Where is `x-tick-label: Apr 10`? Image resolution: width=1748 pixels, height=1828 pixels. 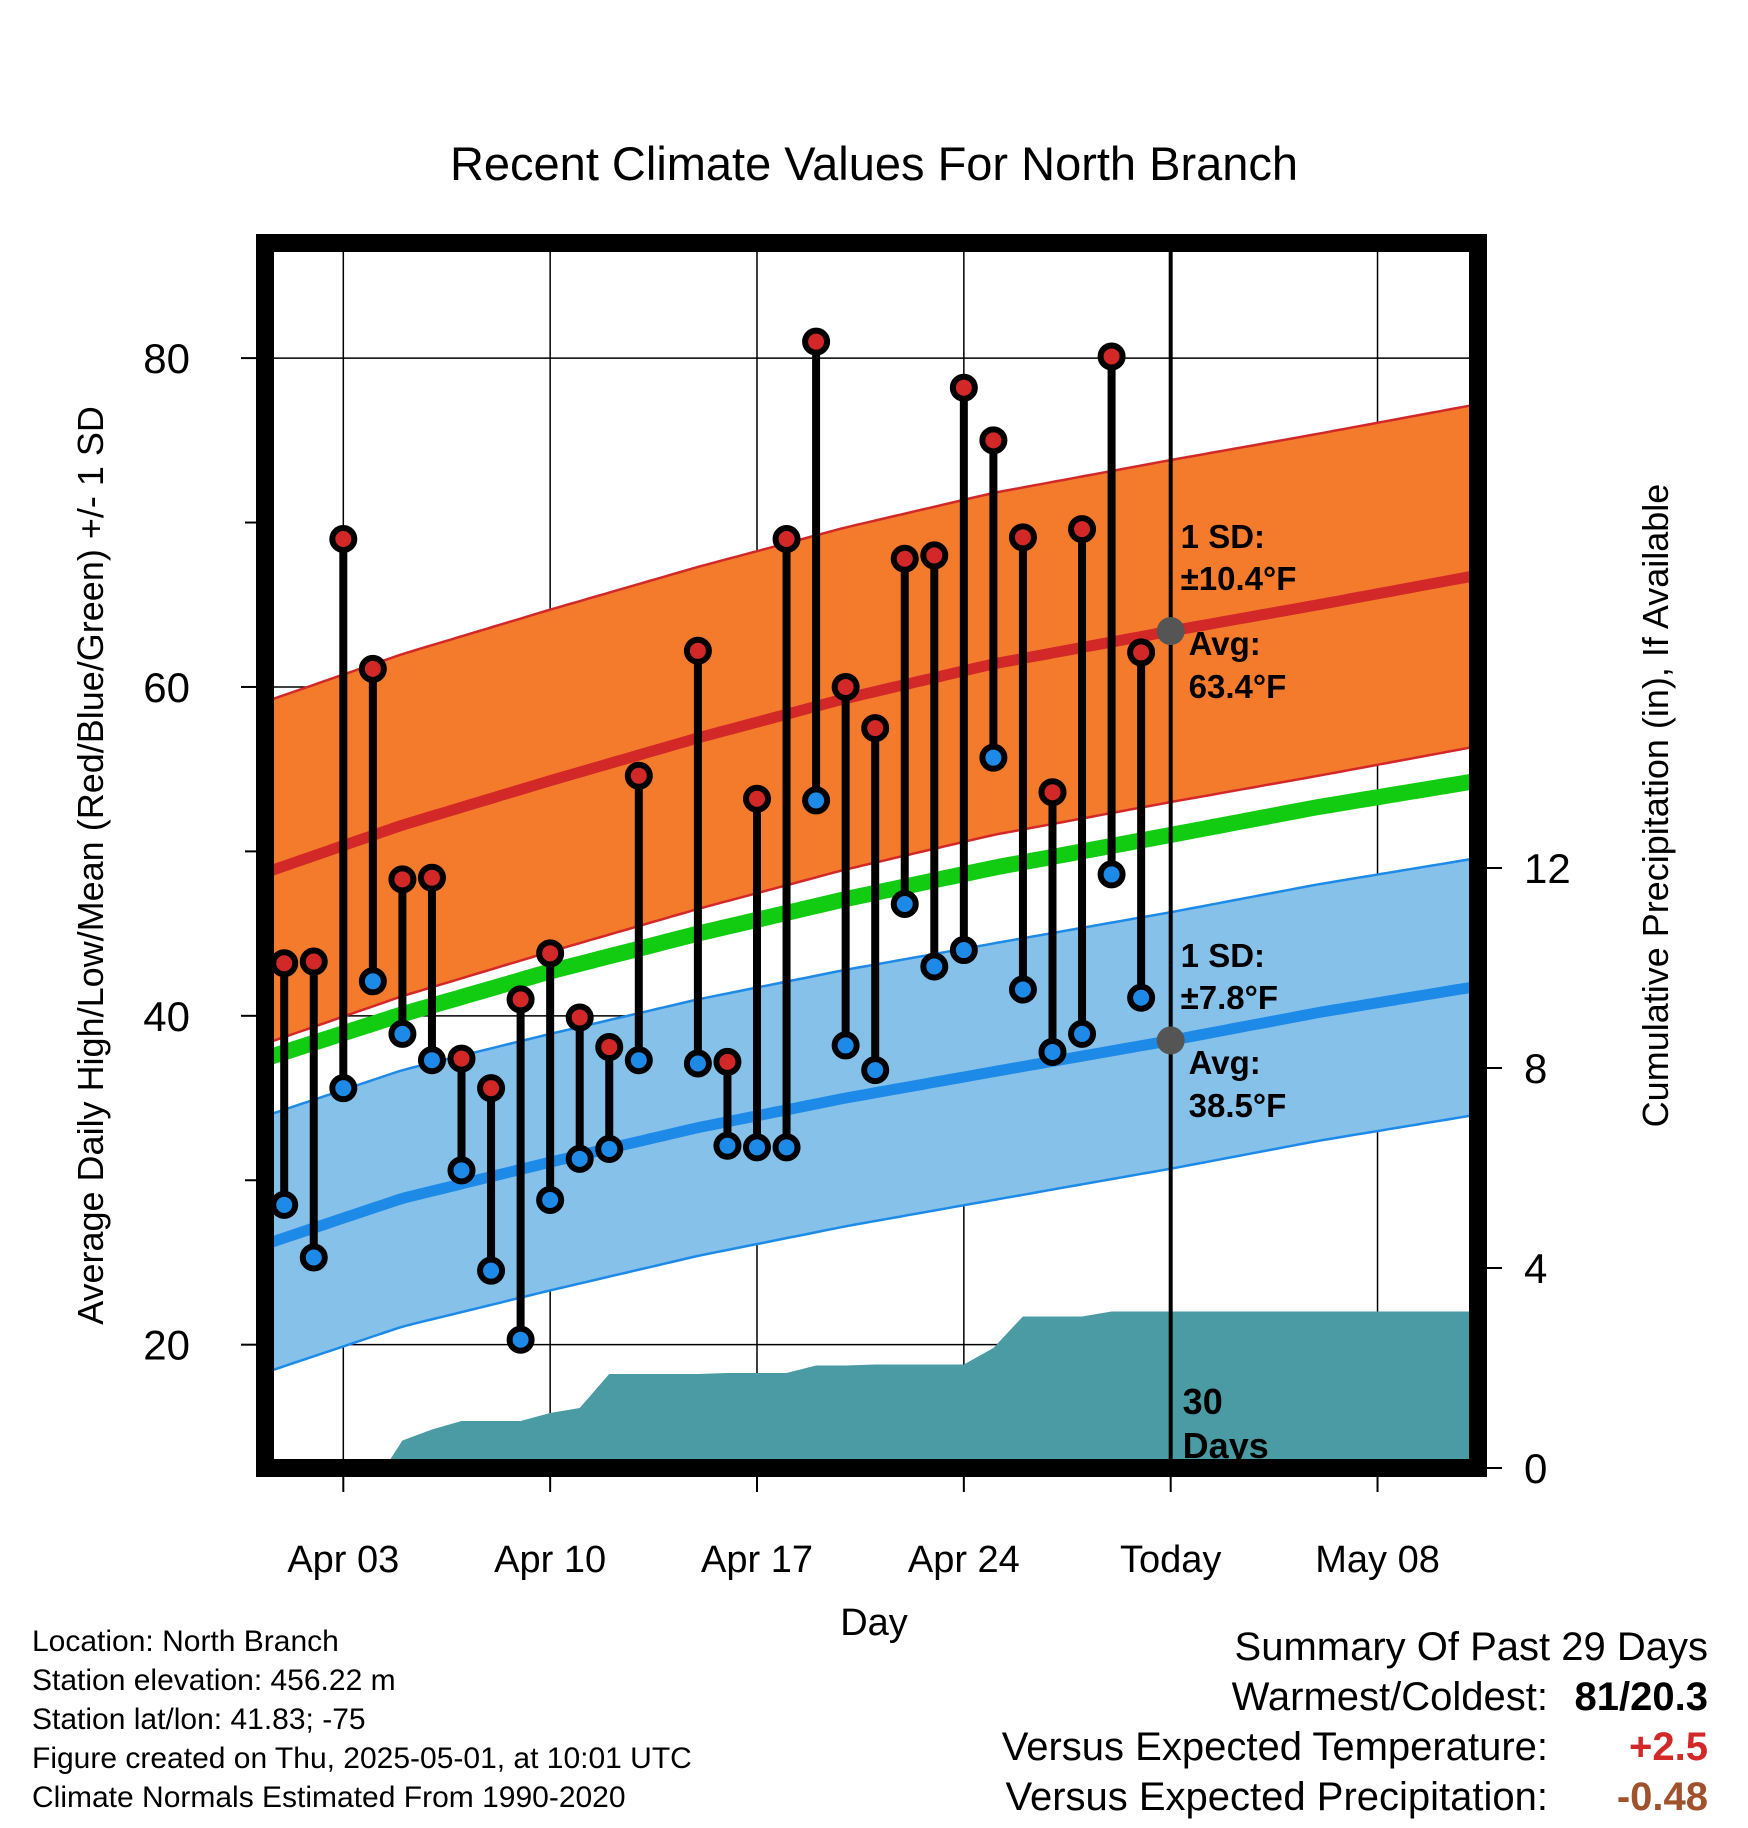
x-tick-label: Apr 10 is located at coordinates (550, 1560).